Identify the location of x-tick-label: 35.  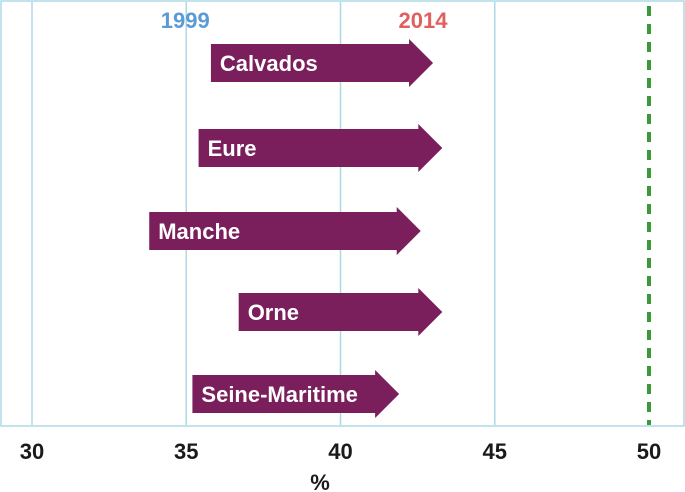
(186, 451).